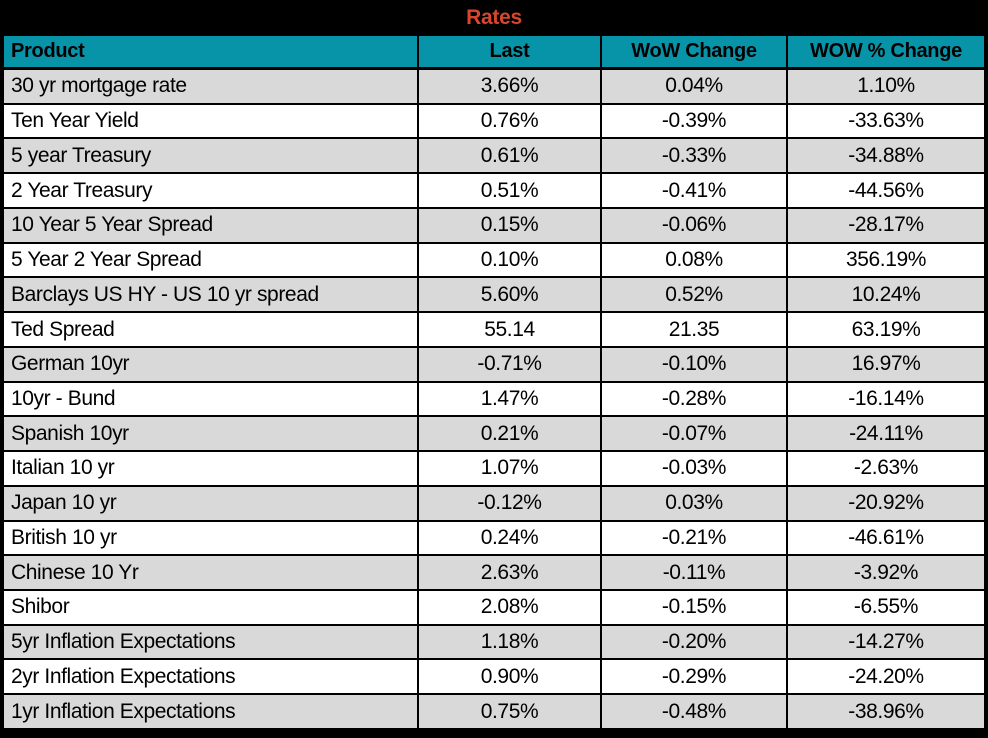 Image resolution: width=988 pixels, height=738 pixels. I want to click on value-cell: 0.52%, so click(695, 295).